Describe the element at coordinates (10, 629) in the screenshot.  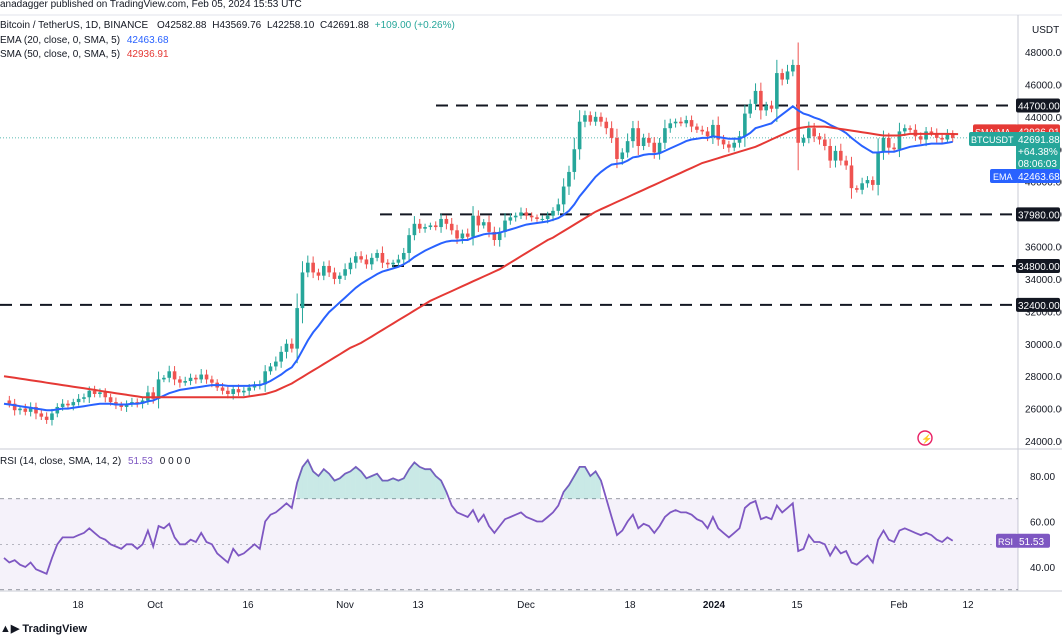
I see `tradingview-logo-icon: ▲▶` at that location.